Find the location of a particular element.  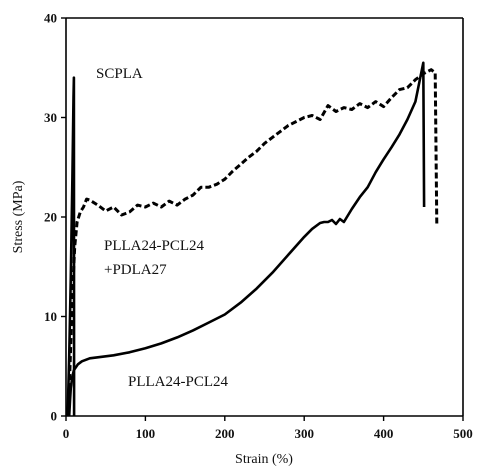

annotation-plla-pcl: PLLA24-PCL24 is located at coordinates (178, 382).